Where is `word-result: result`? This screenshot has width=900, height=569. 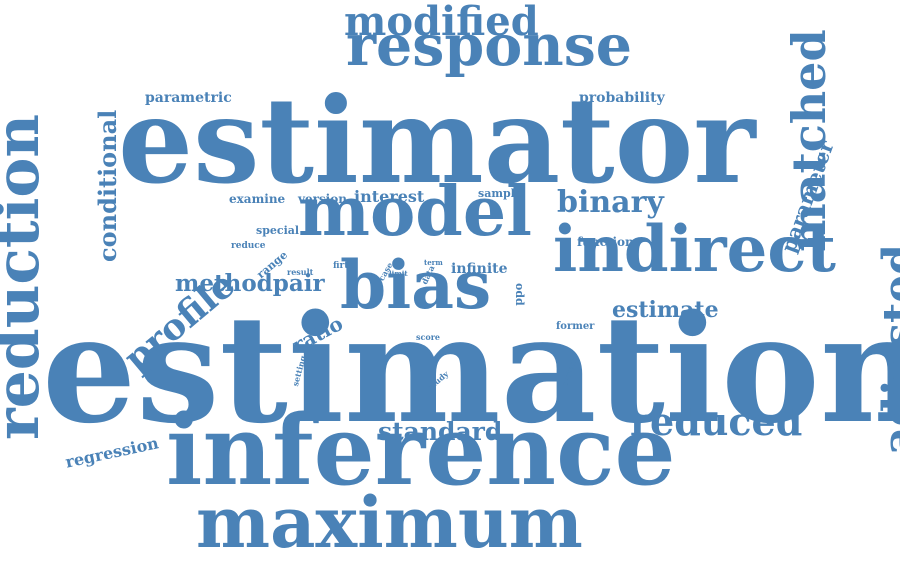
word-result: result is located at coordinates (300, 272).